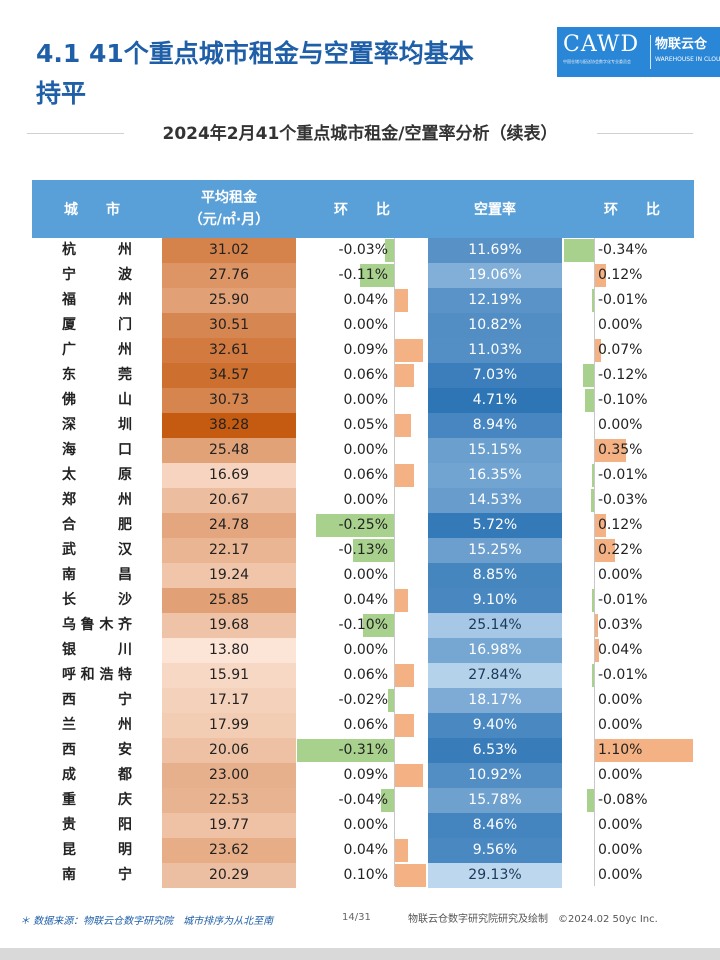  I want to click on city-name: 南昌, so click(97, 575).